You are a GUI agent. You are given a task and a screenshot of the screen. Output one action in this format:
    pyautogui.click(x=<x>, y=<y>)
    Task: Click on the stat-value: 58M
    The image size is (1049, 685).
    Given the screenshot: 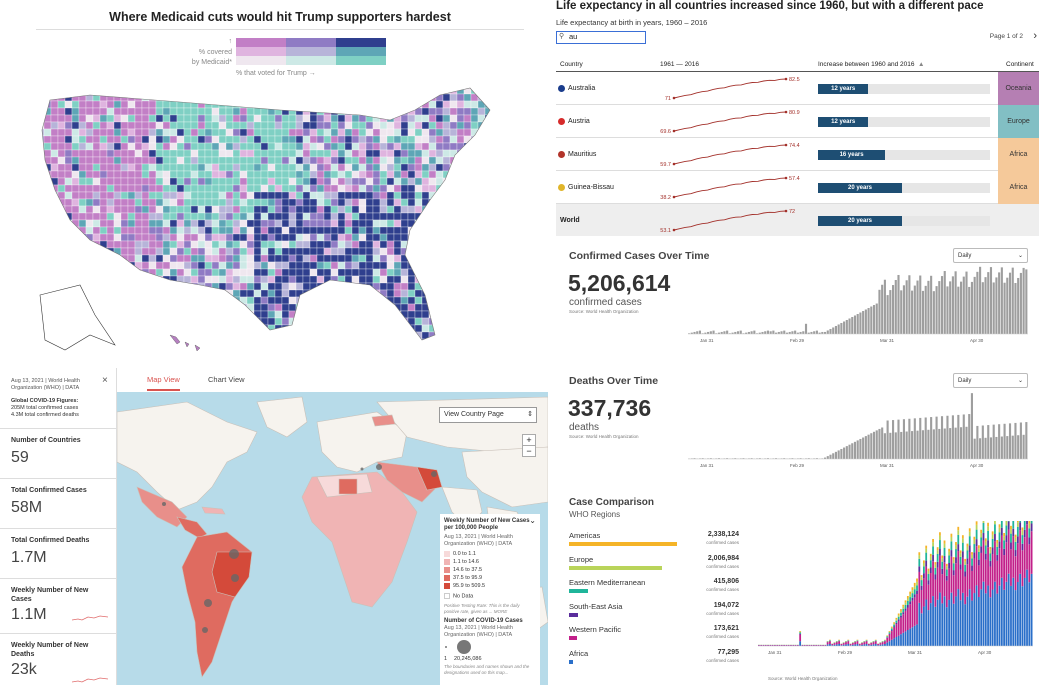 What is the action you would take?
    pyautogui.click(x=27, y=507)
    